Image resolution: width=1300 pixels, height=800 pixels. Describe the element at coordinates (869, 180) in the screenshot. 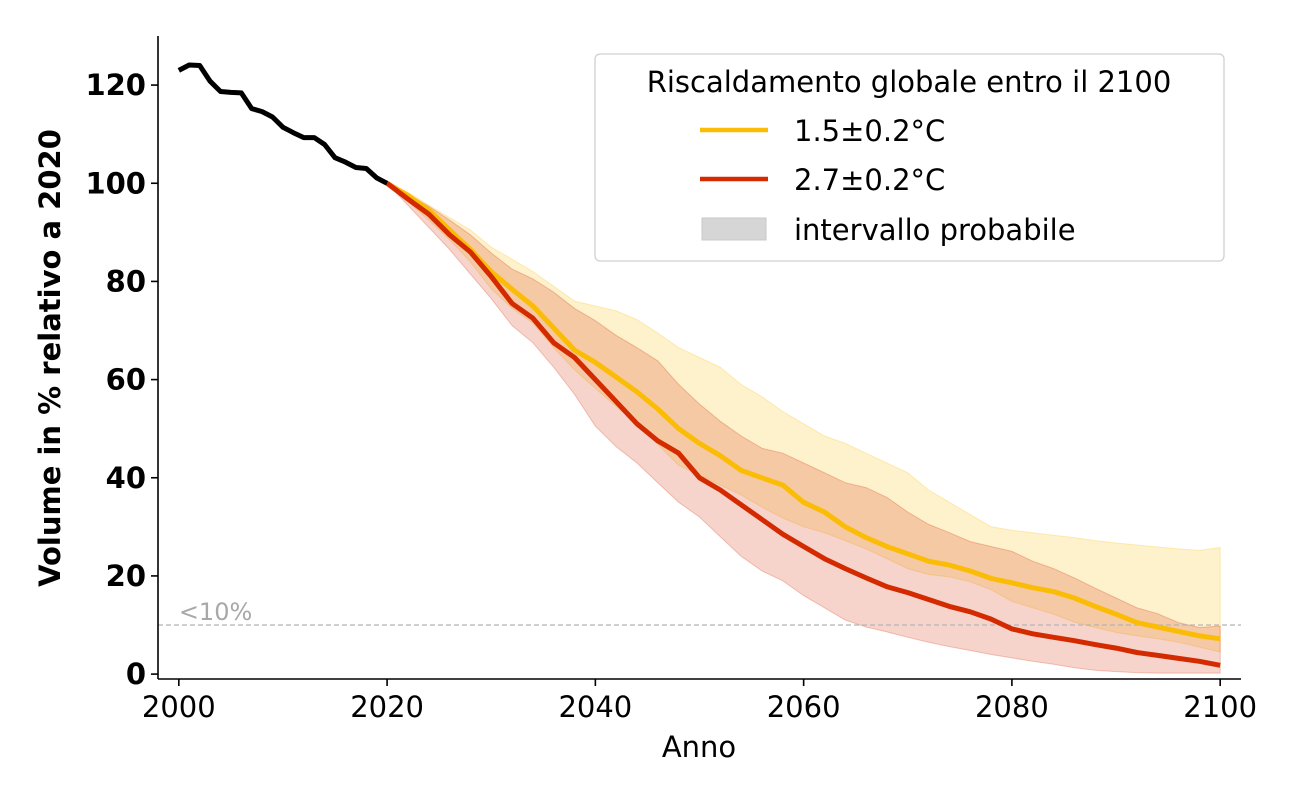

I see `legend-label-2-7: 2.7±0.2°C` at that location.